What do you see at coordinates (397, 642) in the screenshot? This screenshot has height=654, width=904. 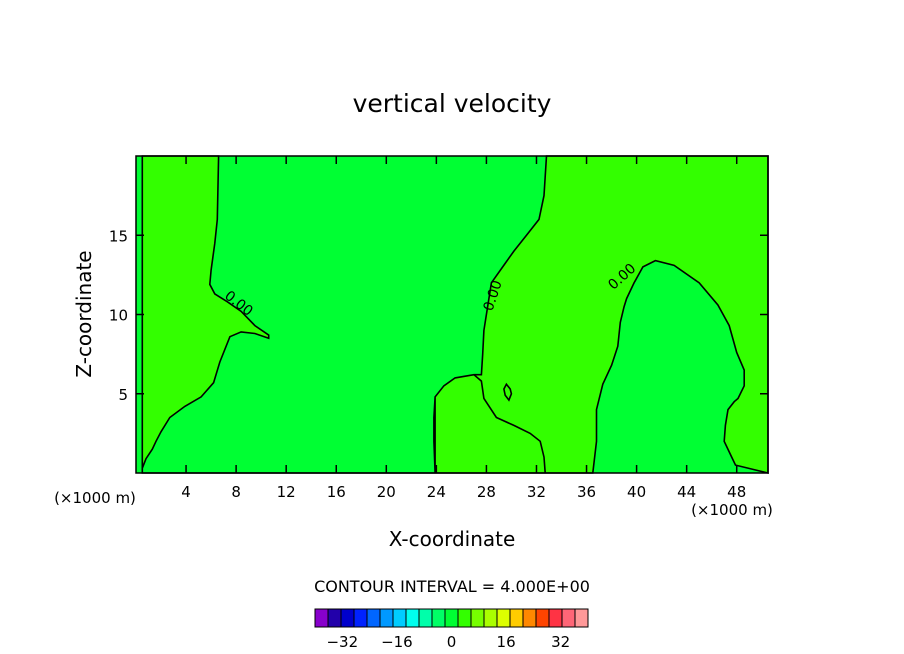 I see `colorbar-tick-label: −16` at bounding box center [397, 642].